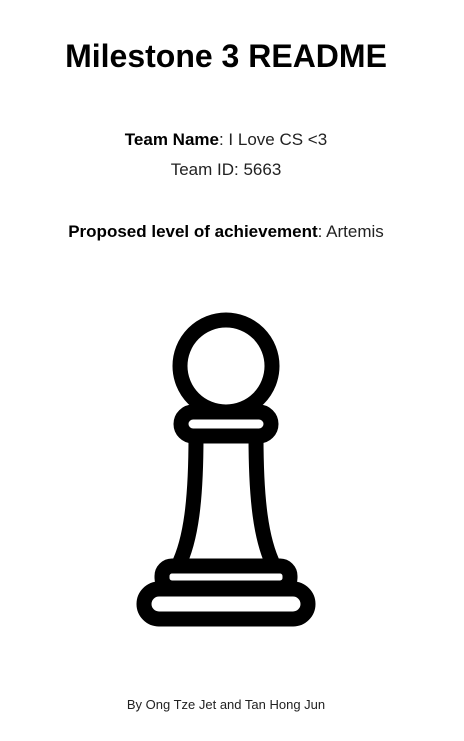 This screenshot has height=741, width=464. What do you see at coordinates (226, 501) in the screenshot?
I see `pawn-body` at bounding box center [226, 501].